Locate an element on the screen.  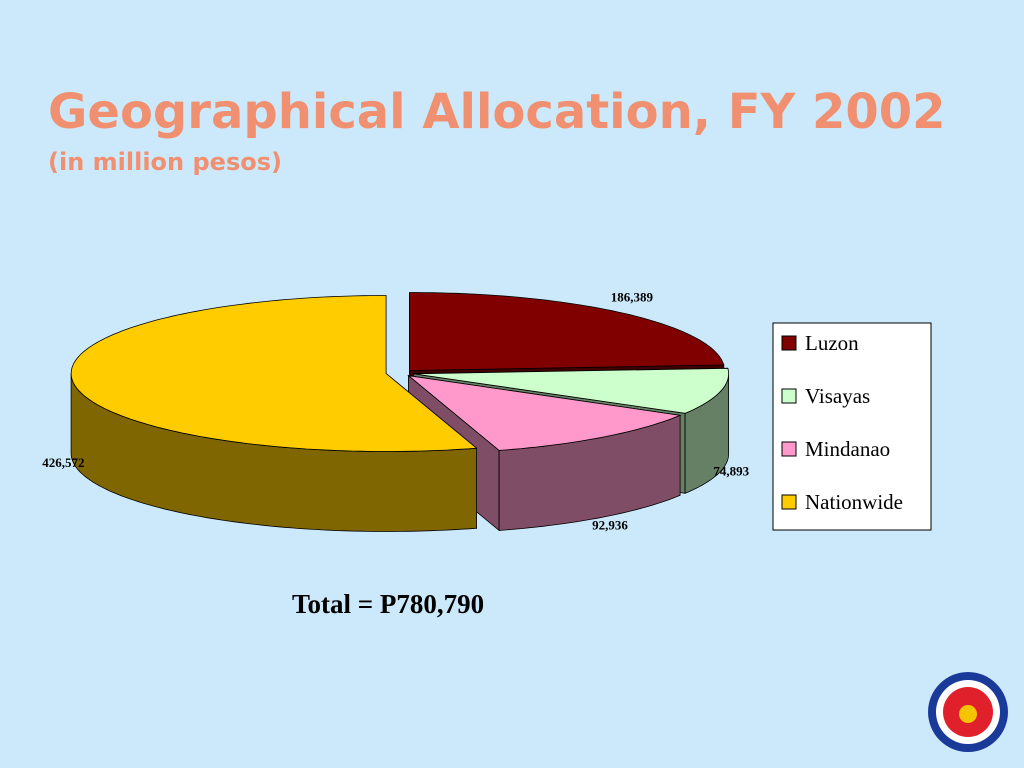
legend-label: Visayas is located at coordinates (837, 396).